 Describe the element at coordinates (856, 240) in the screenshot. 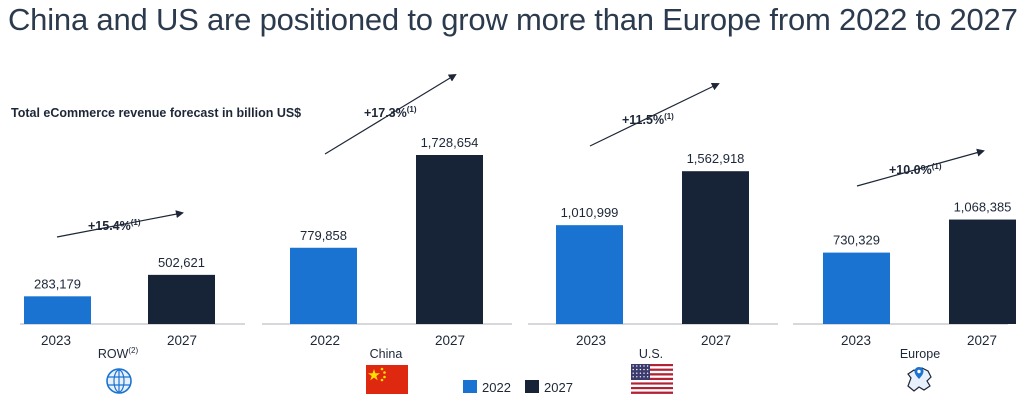

I see `data-label: 730,329` at that location.